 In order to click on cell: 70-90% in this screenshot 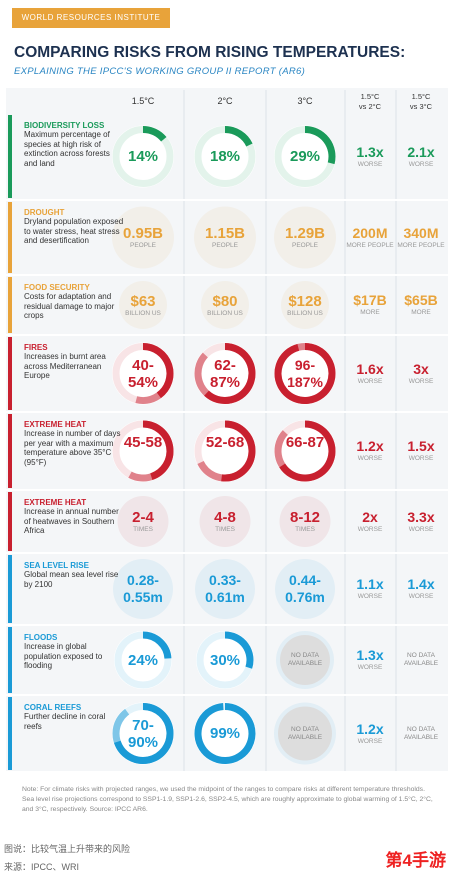, I will do `click(143, 734)`.